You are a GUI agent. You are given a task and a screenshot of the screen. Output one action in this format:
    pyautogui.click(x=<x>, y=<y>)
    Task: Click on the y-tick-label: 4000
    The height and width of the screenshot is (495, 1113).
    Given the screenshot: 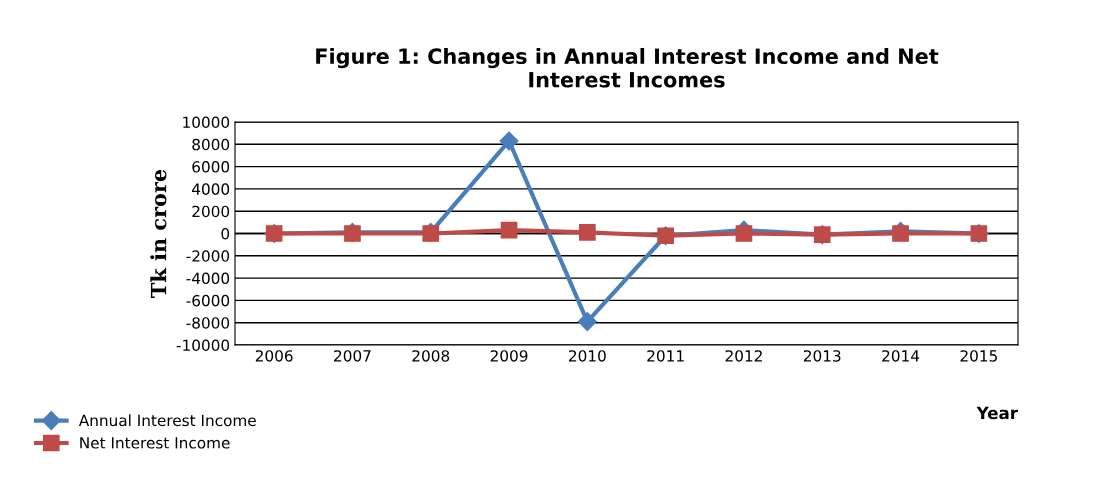 What is the action you would take?
    pyautogui.click(x=211, y=189)
    